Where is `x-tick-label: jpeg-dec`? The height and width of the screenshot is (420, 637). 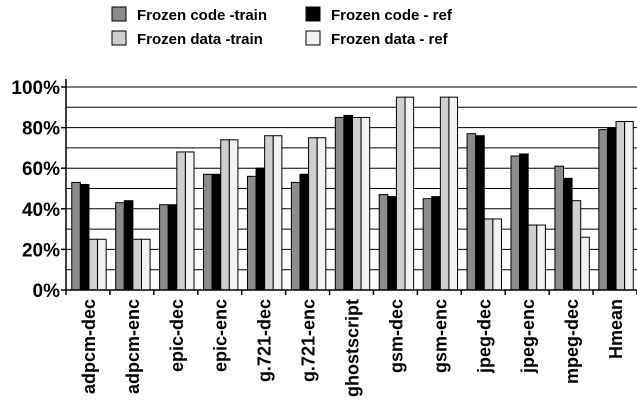 x-tick-label: jpeg-dec is located at coordinates (484, 336).